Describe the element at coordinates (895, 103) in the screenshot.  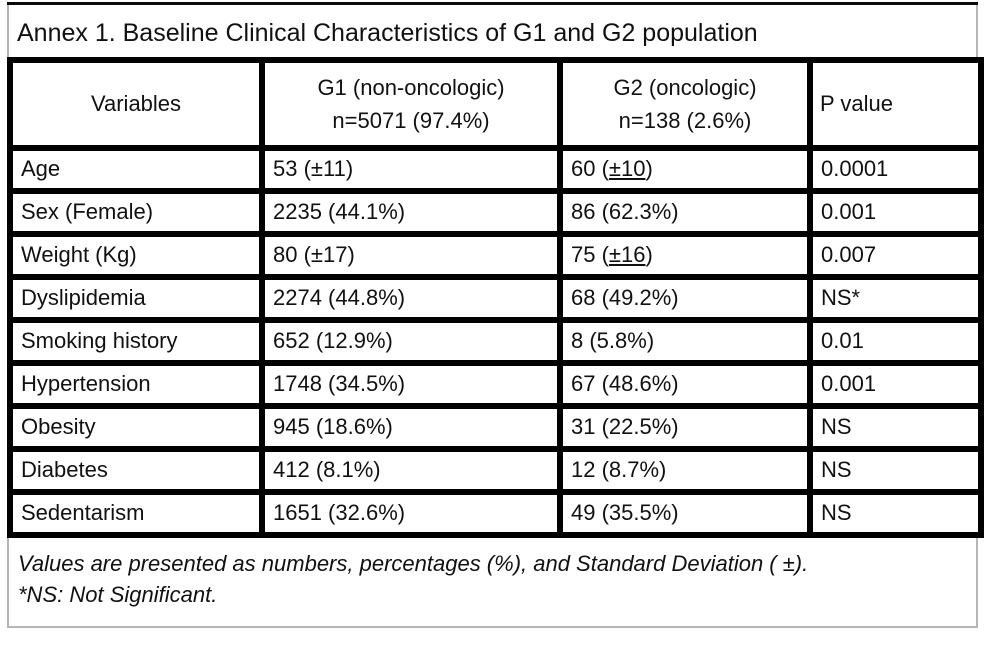
I see `column-header-pvalue: P value` at that location.